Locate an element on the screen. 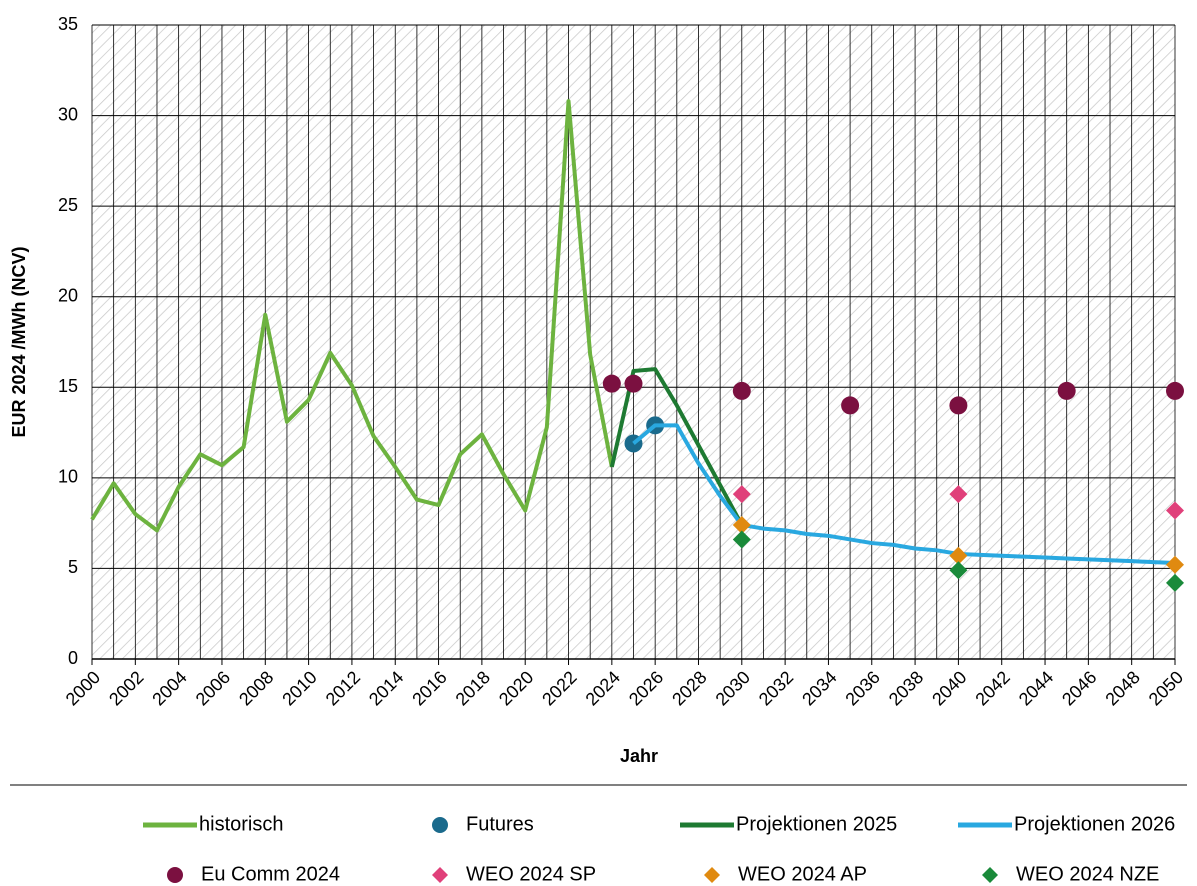  x-tick-label: 2042 is located at coordinates (992, 688).